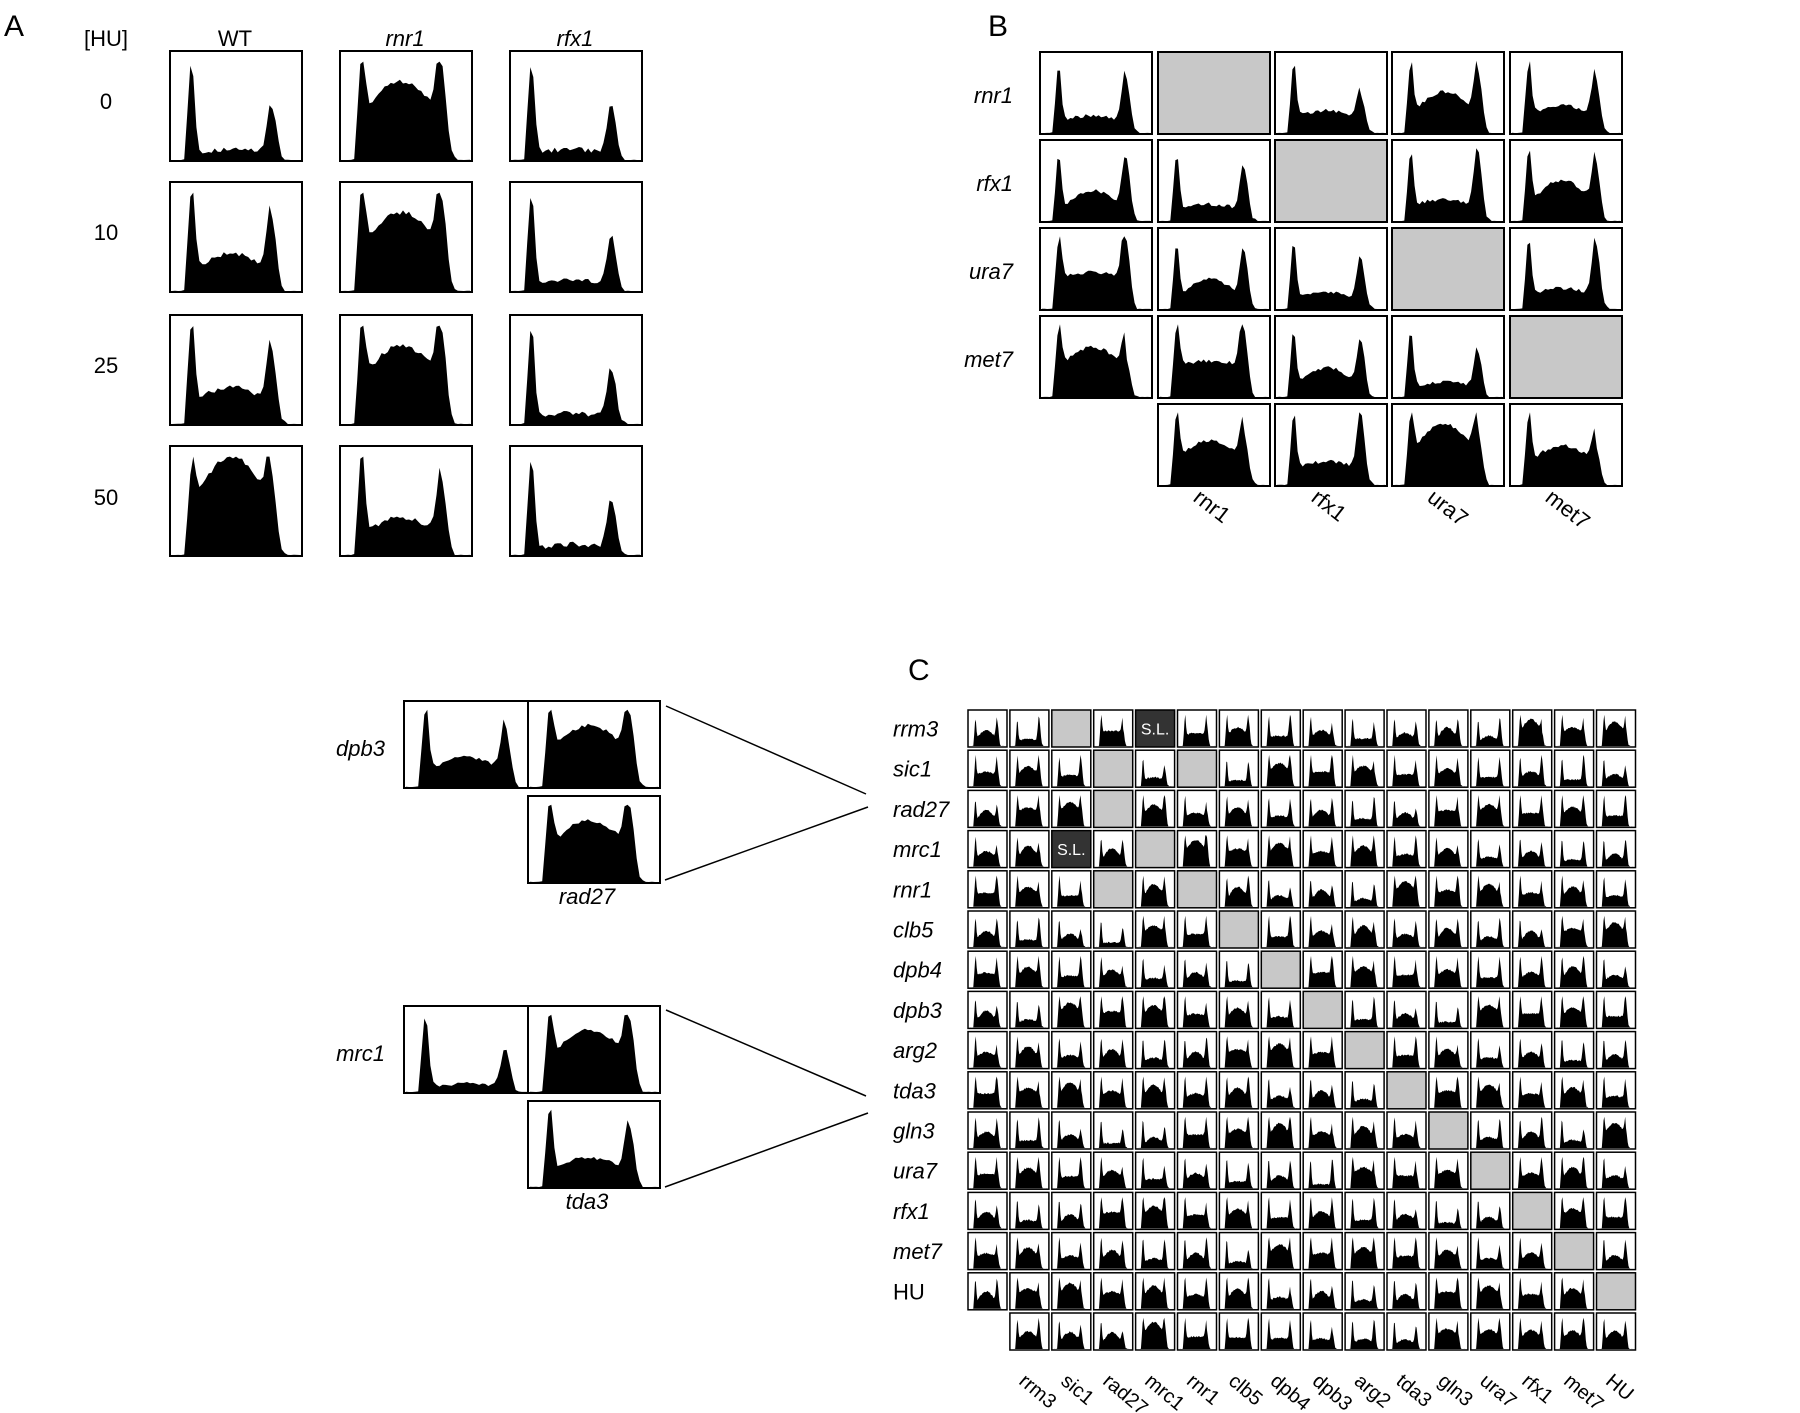 The image size is (1800, 1413). What do you see at coordinates (911, 1211) in the screenshot?
I see `panel-c-row-label: rfx1` at bounding box center [911, 1211].